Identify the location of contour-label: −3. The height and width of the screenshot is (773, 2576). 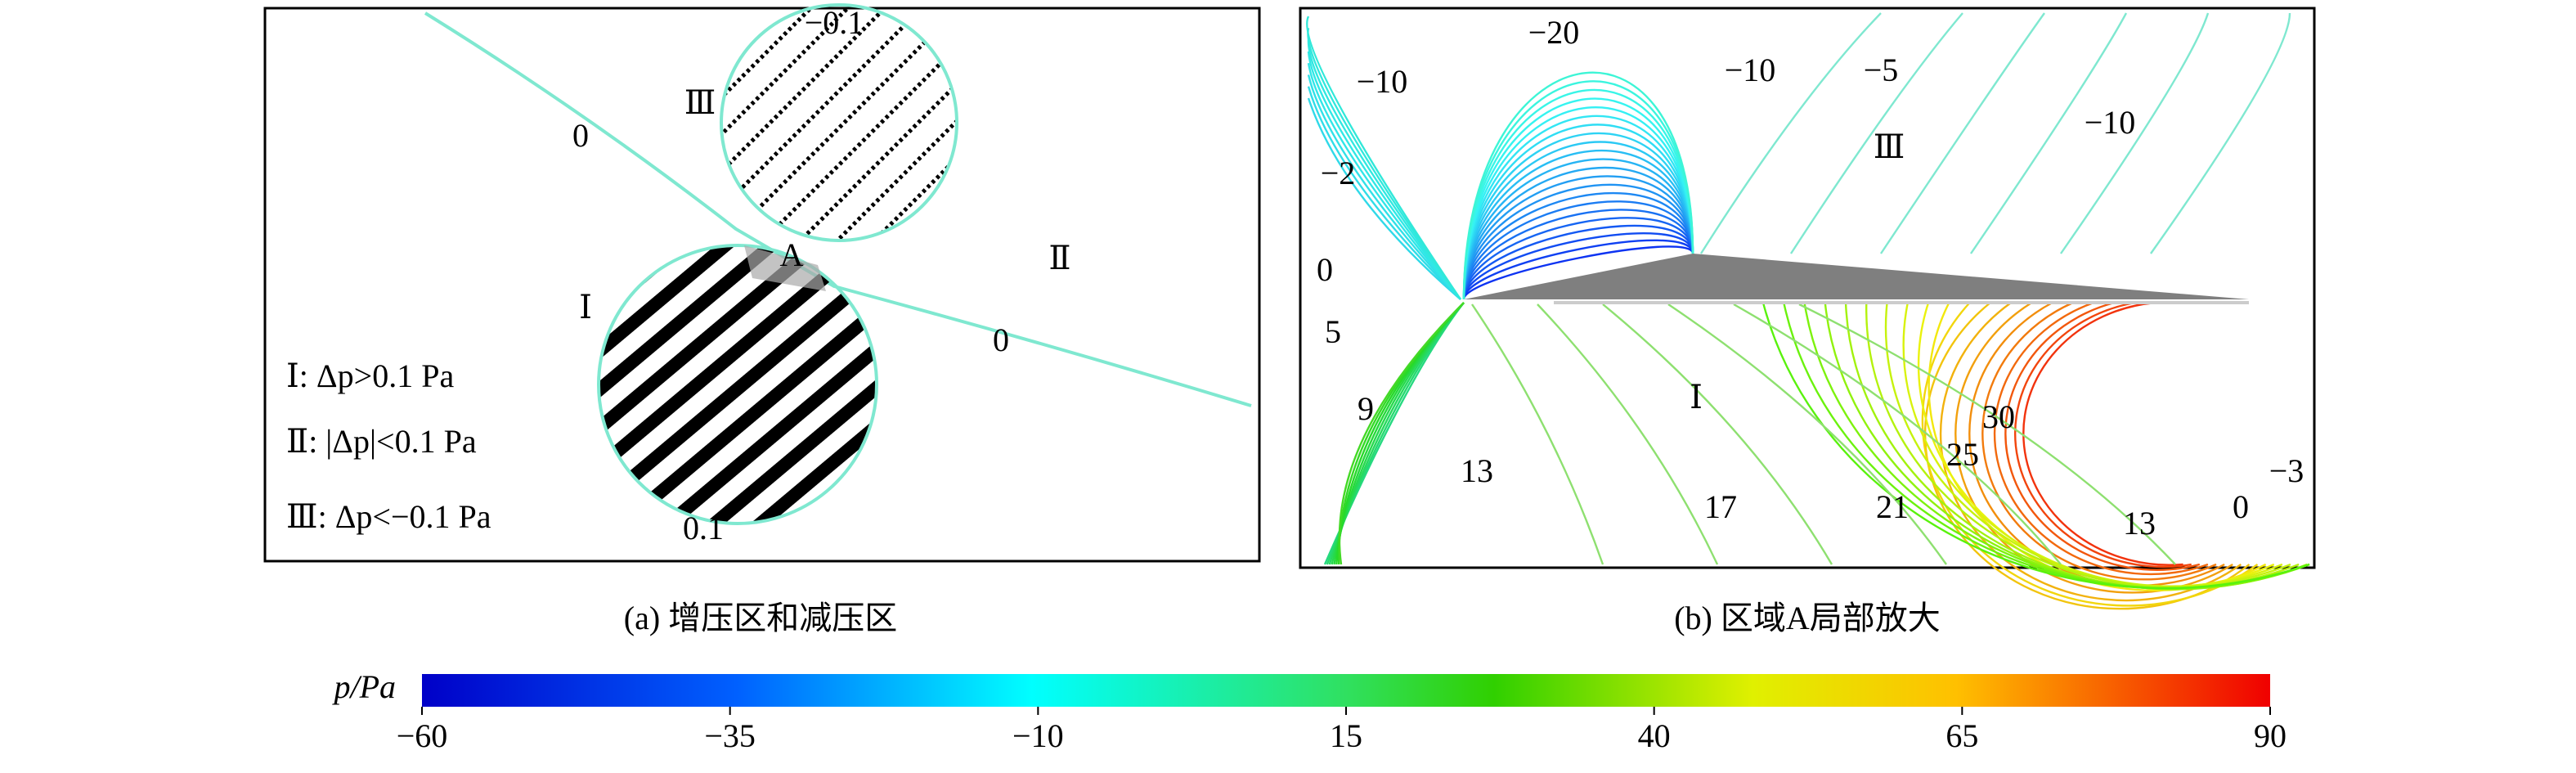
(2286, 471).